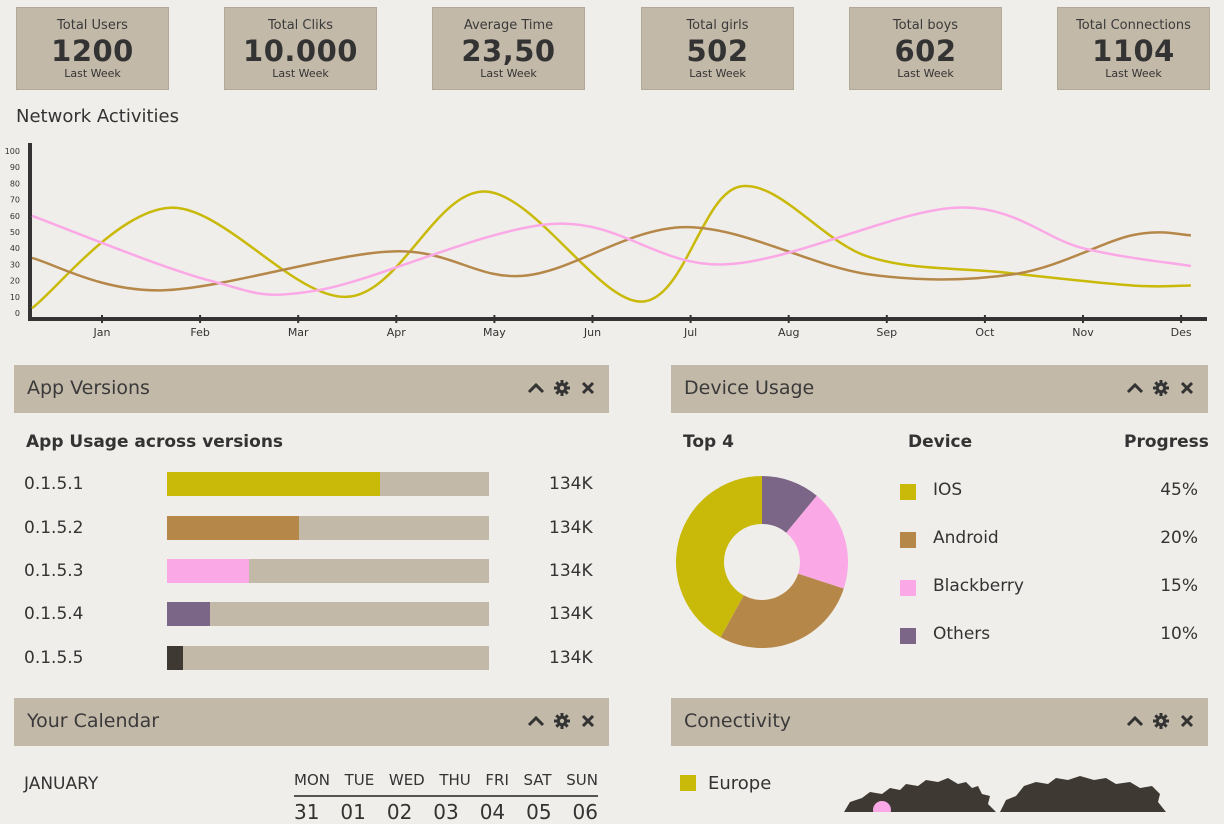  What do you see at coordinates (717, 25) in the screenshot?
I see `stat-label: Total girls` at bounding box center [717, 25].